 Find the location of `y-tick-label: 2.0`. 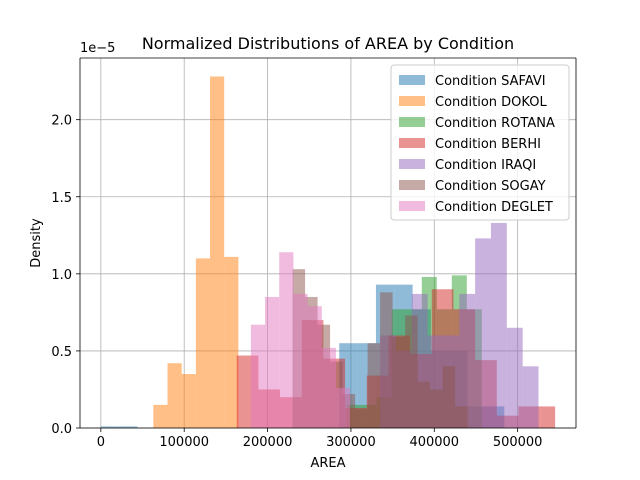

y-tick-label: 2.0 is located at coordinates (61, 121).